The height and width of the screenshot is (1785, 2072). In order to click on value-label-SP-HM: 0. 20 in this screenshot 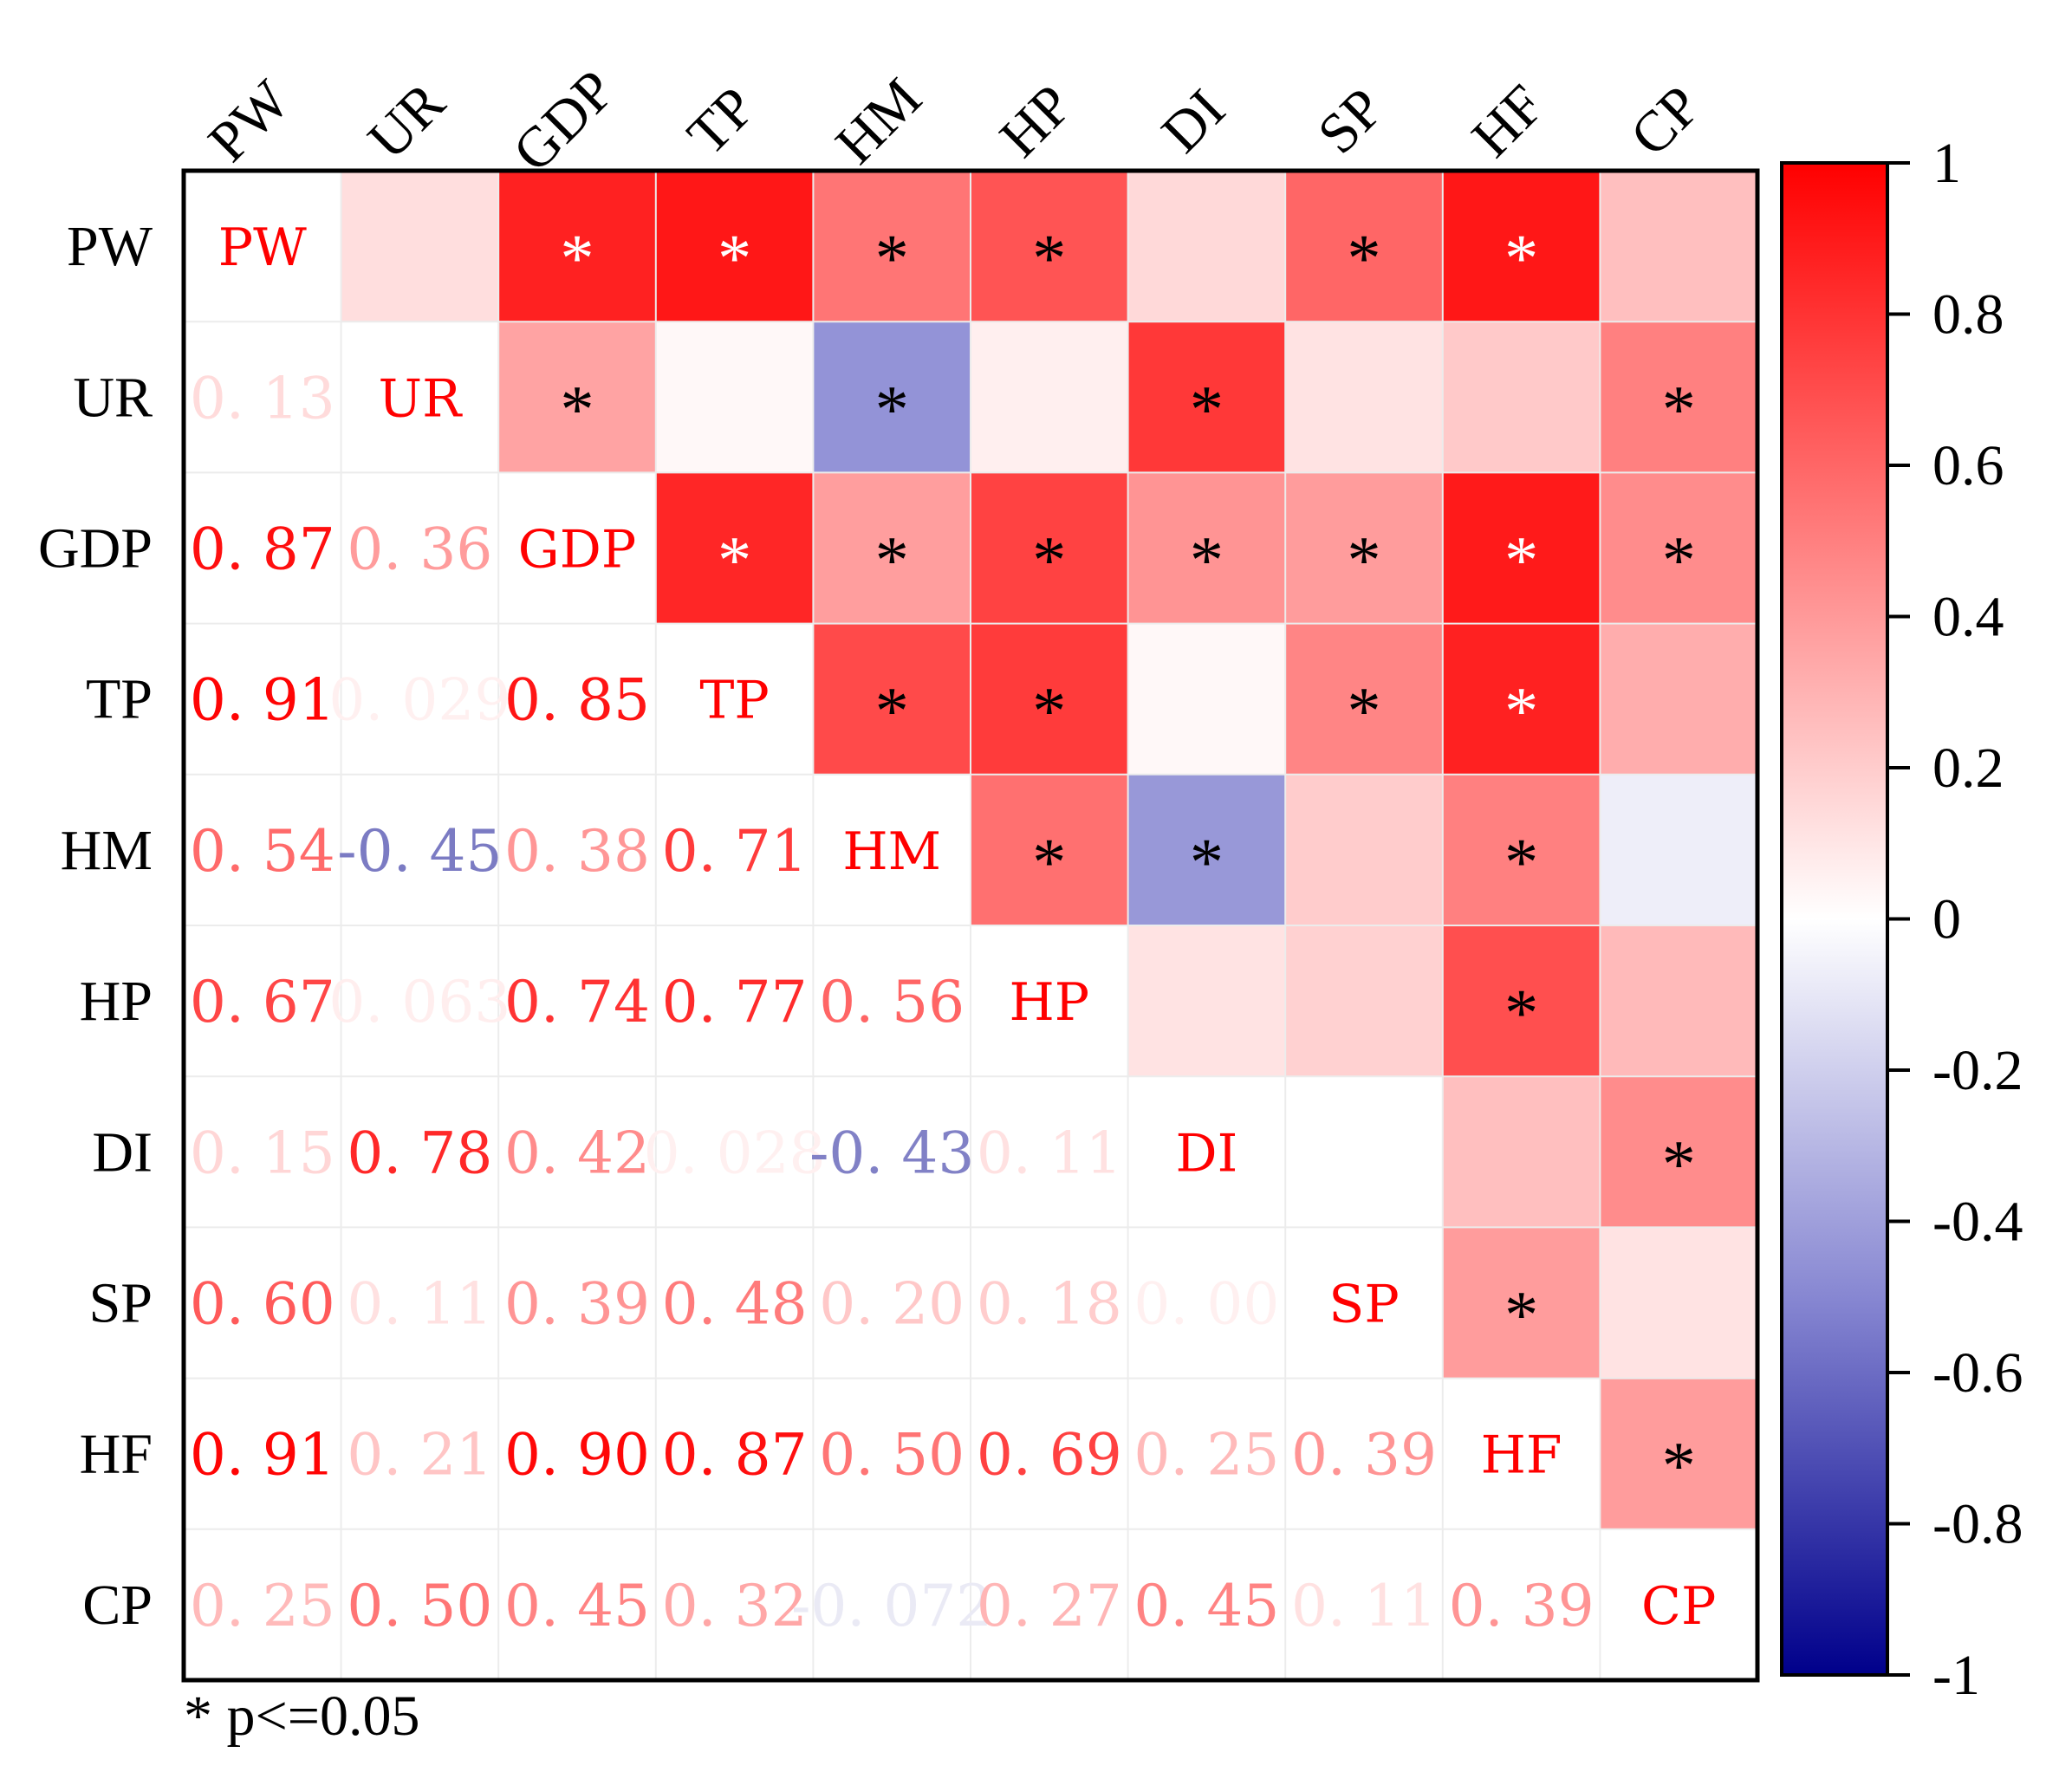, I will do `click(892, 1304)`.